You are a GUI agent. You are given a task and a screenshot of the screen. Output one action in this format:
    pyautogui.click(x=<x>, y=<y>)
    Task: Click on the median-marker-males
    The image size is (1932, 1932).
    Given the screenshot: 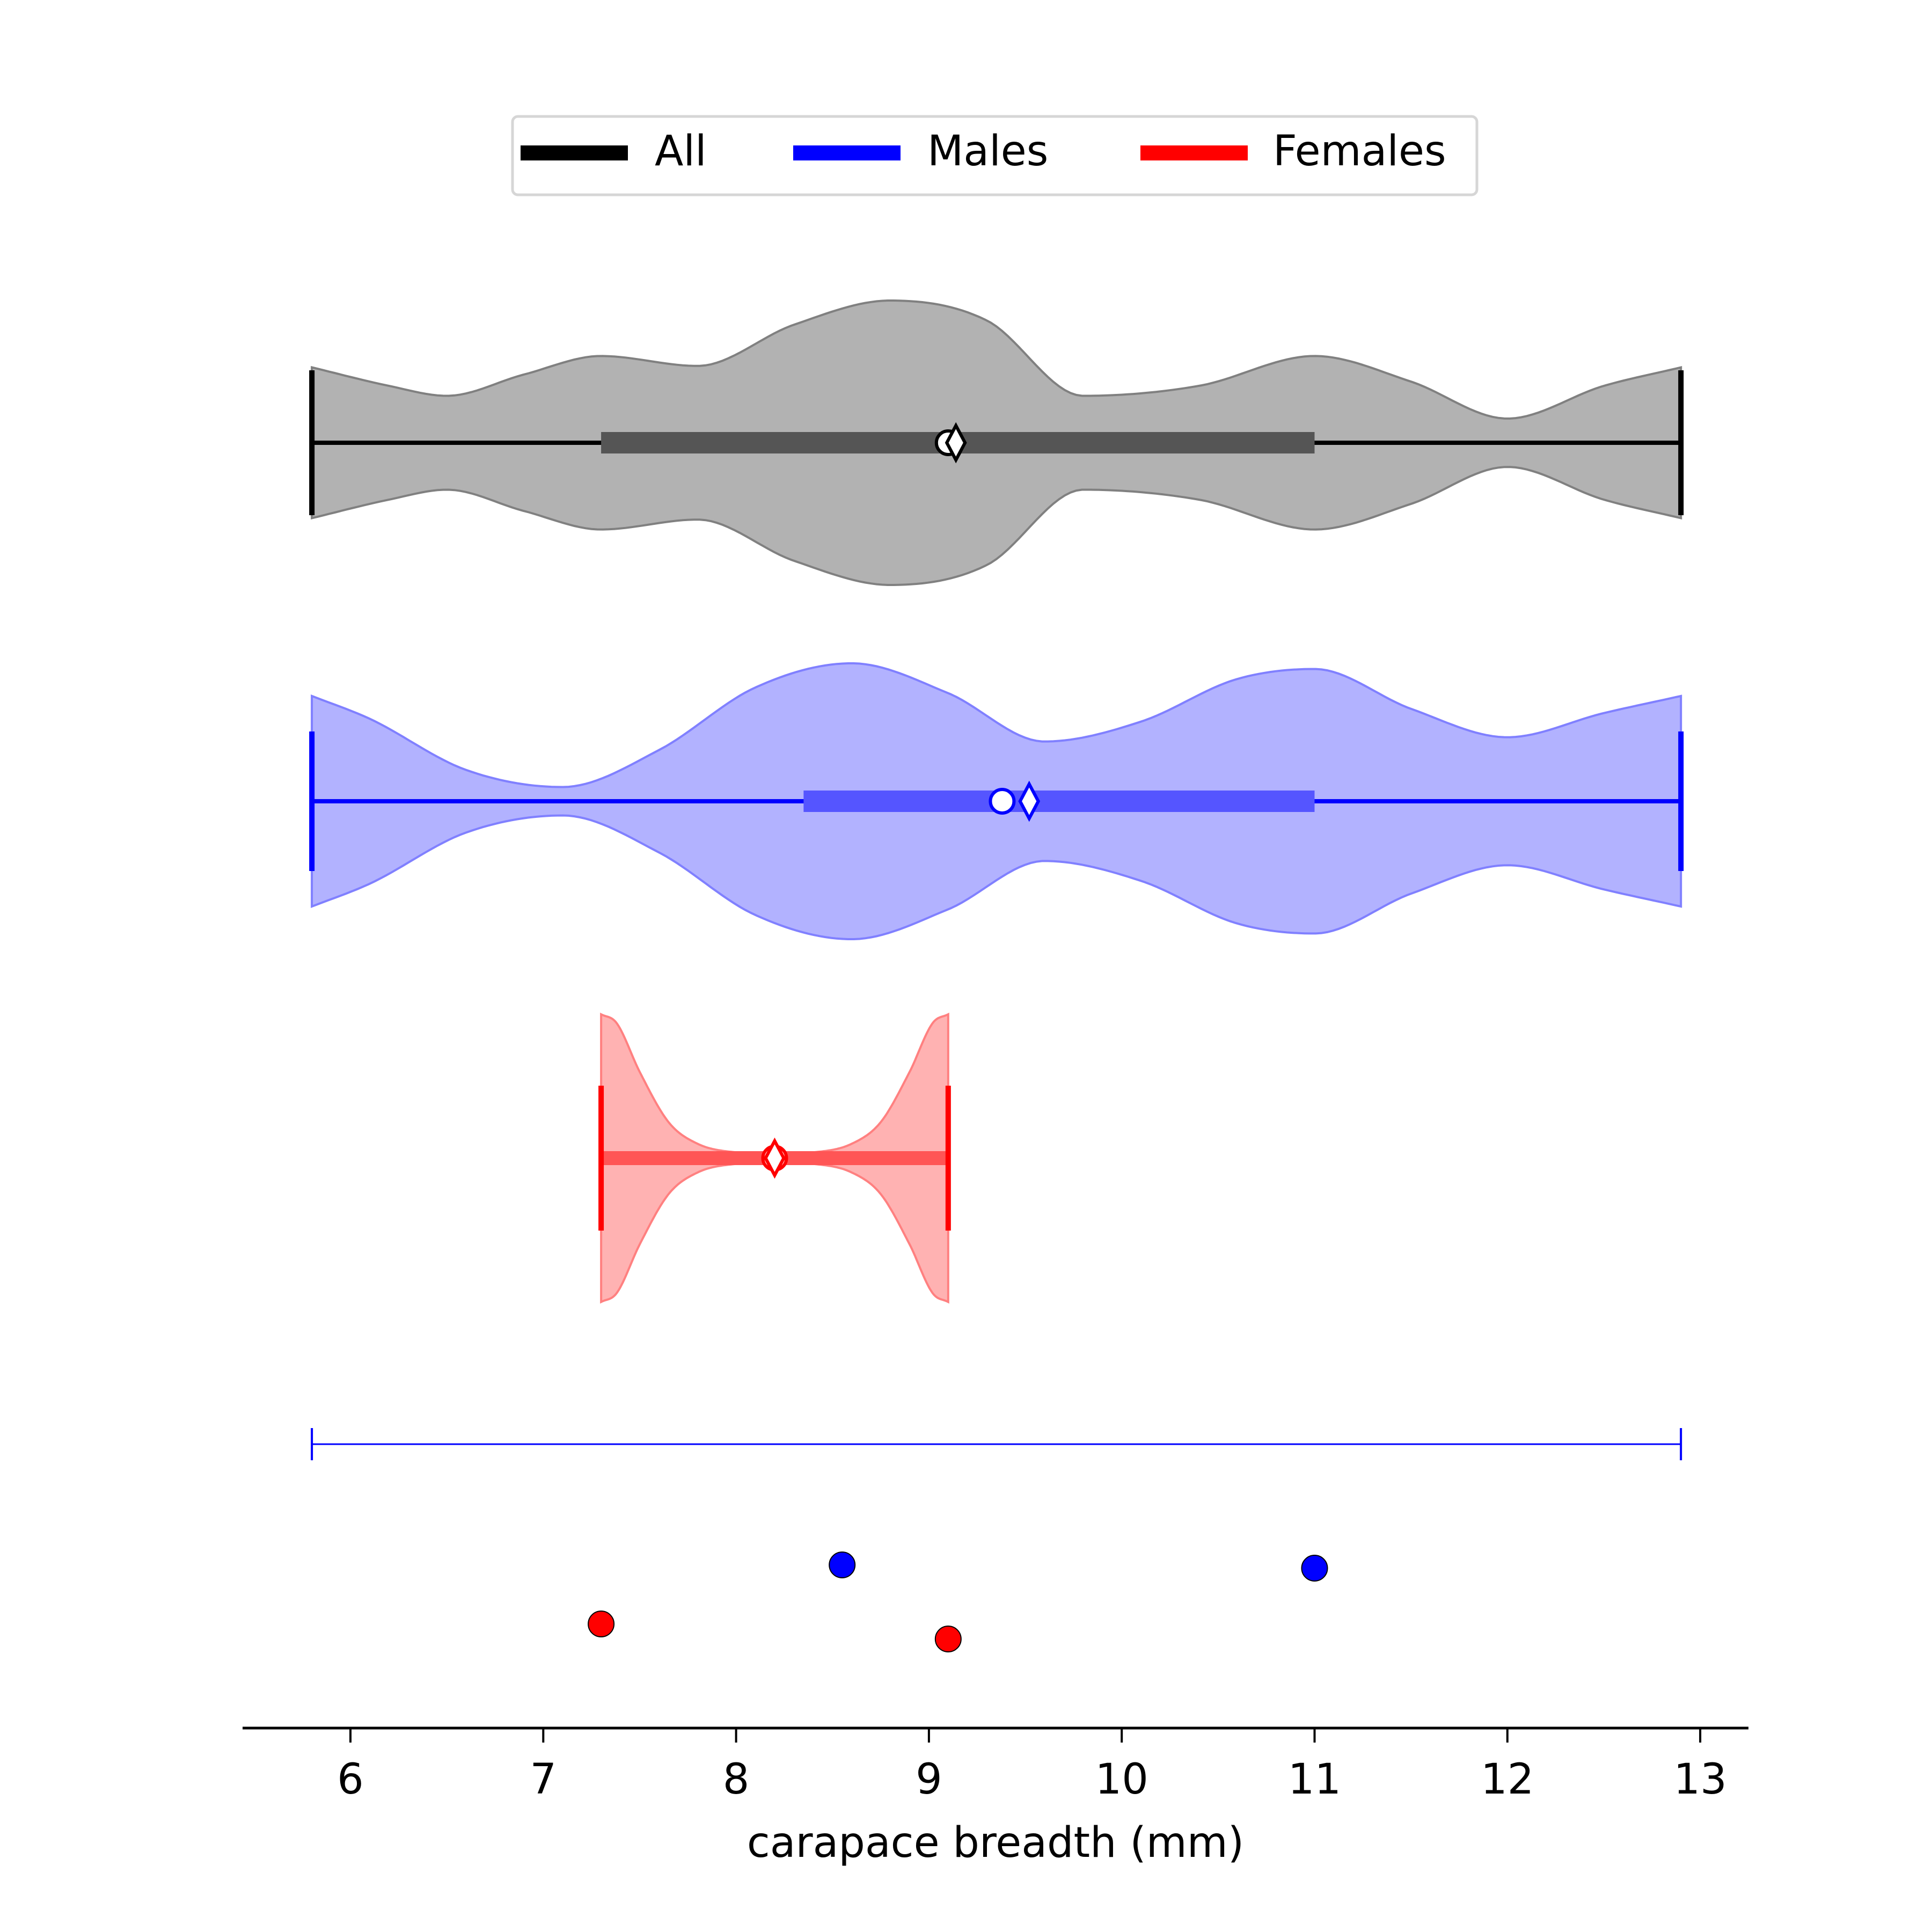 What is the action you would take?
    pyautogui.click(x=1002, y=801)
    